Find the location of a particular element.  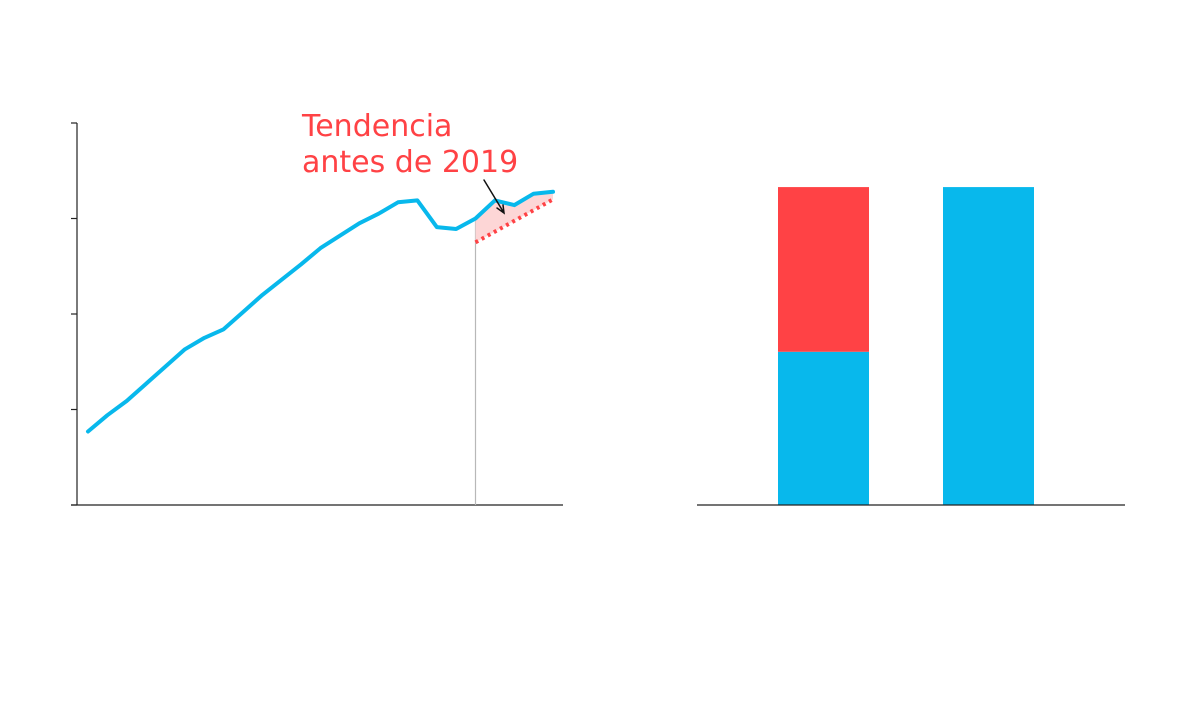

actual-series-line is located at coordinates (320, 311).